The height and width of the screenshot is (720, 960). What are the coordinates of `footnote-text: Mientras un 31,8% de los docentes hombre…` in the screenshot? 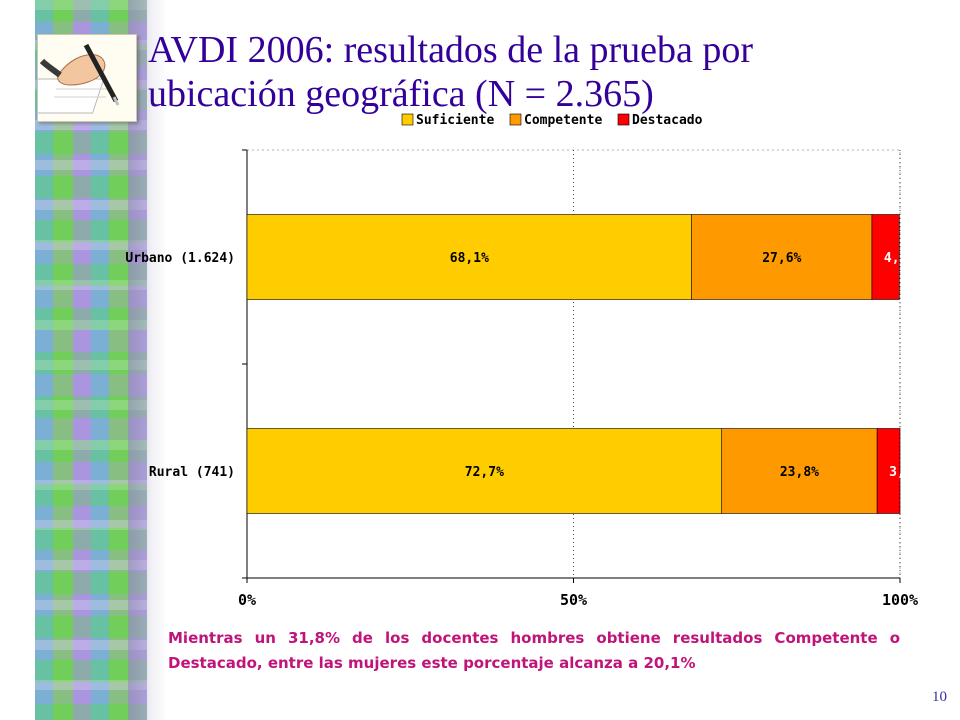 It's located at (534, 650).